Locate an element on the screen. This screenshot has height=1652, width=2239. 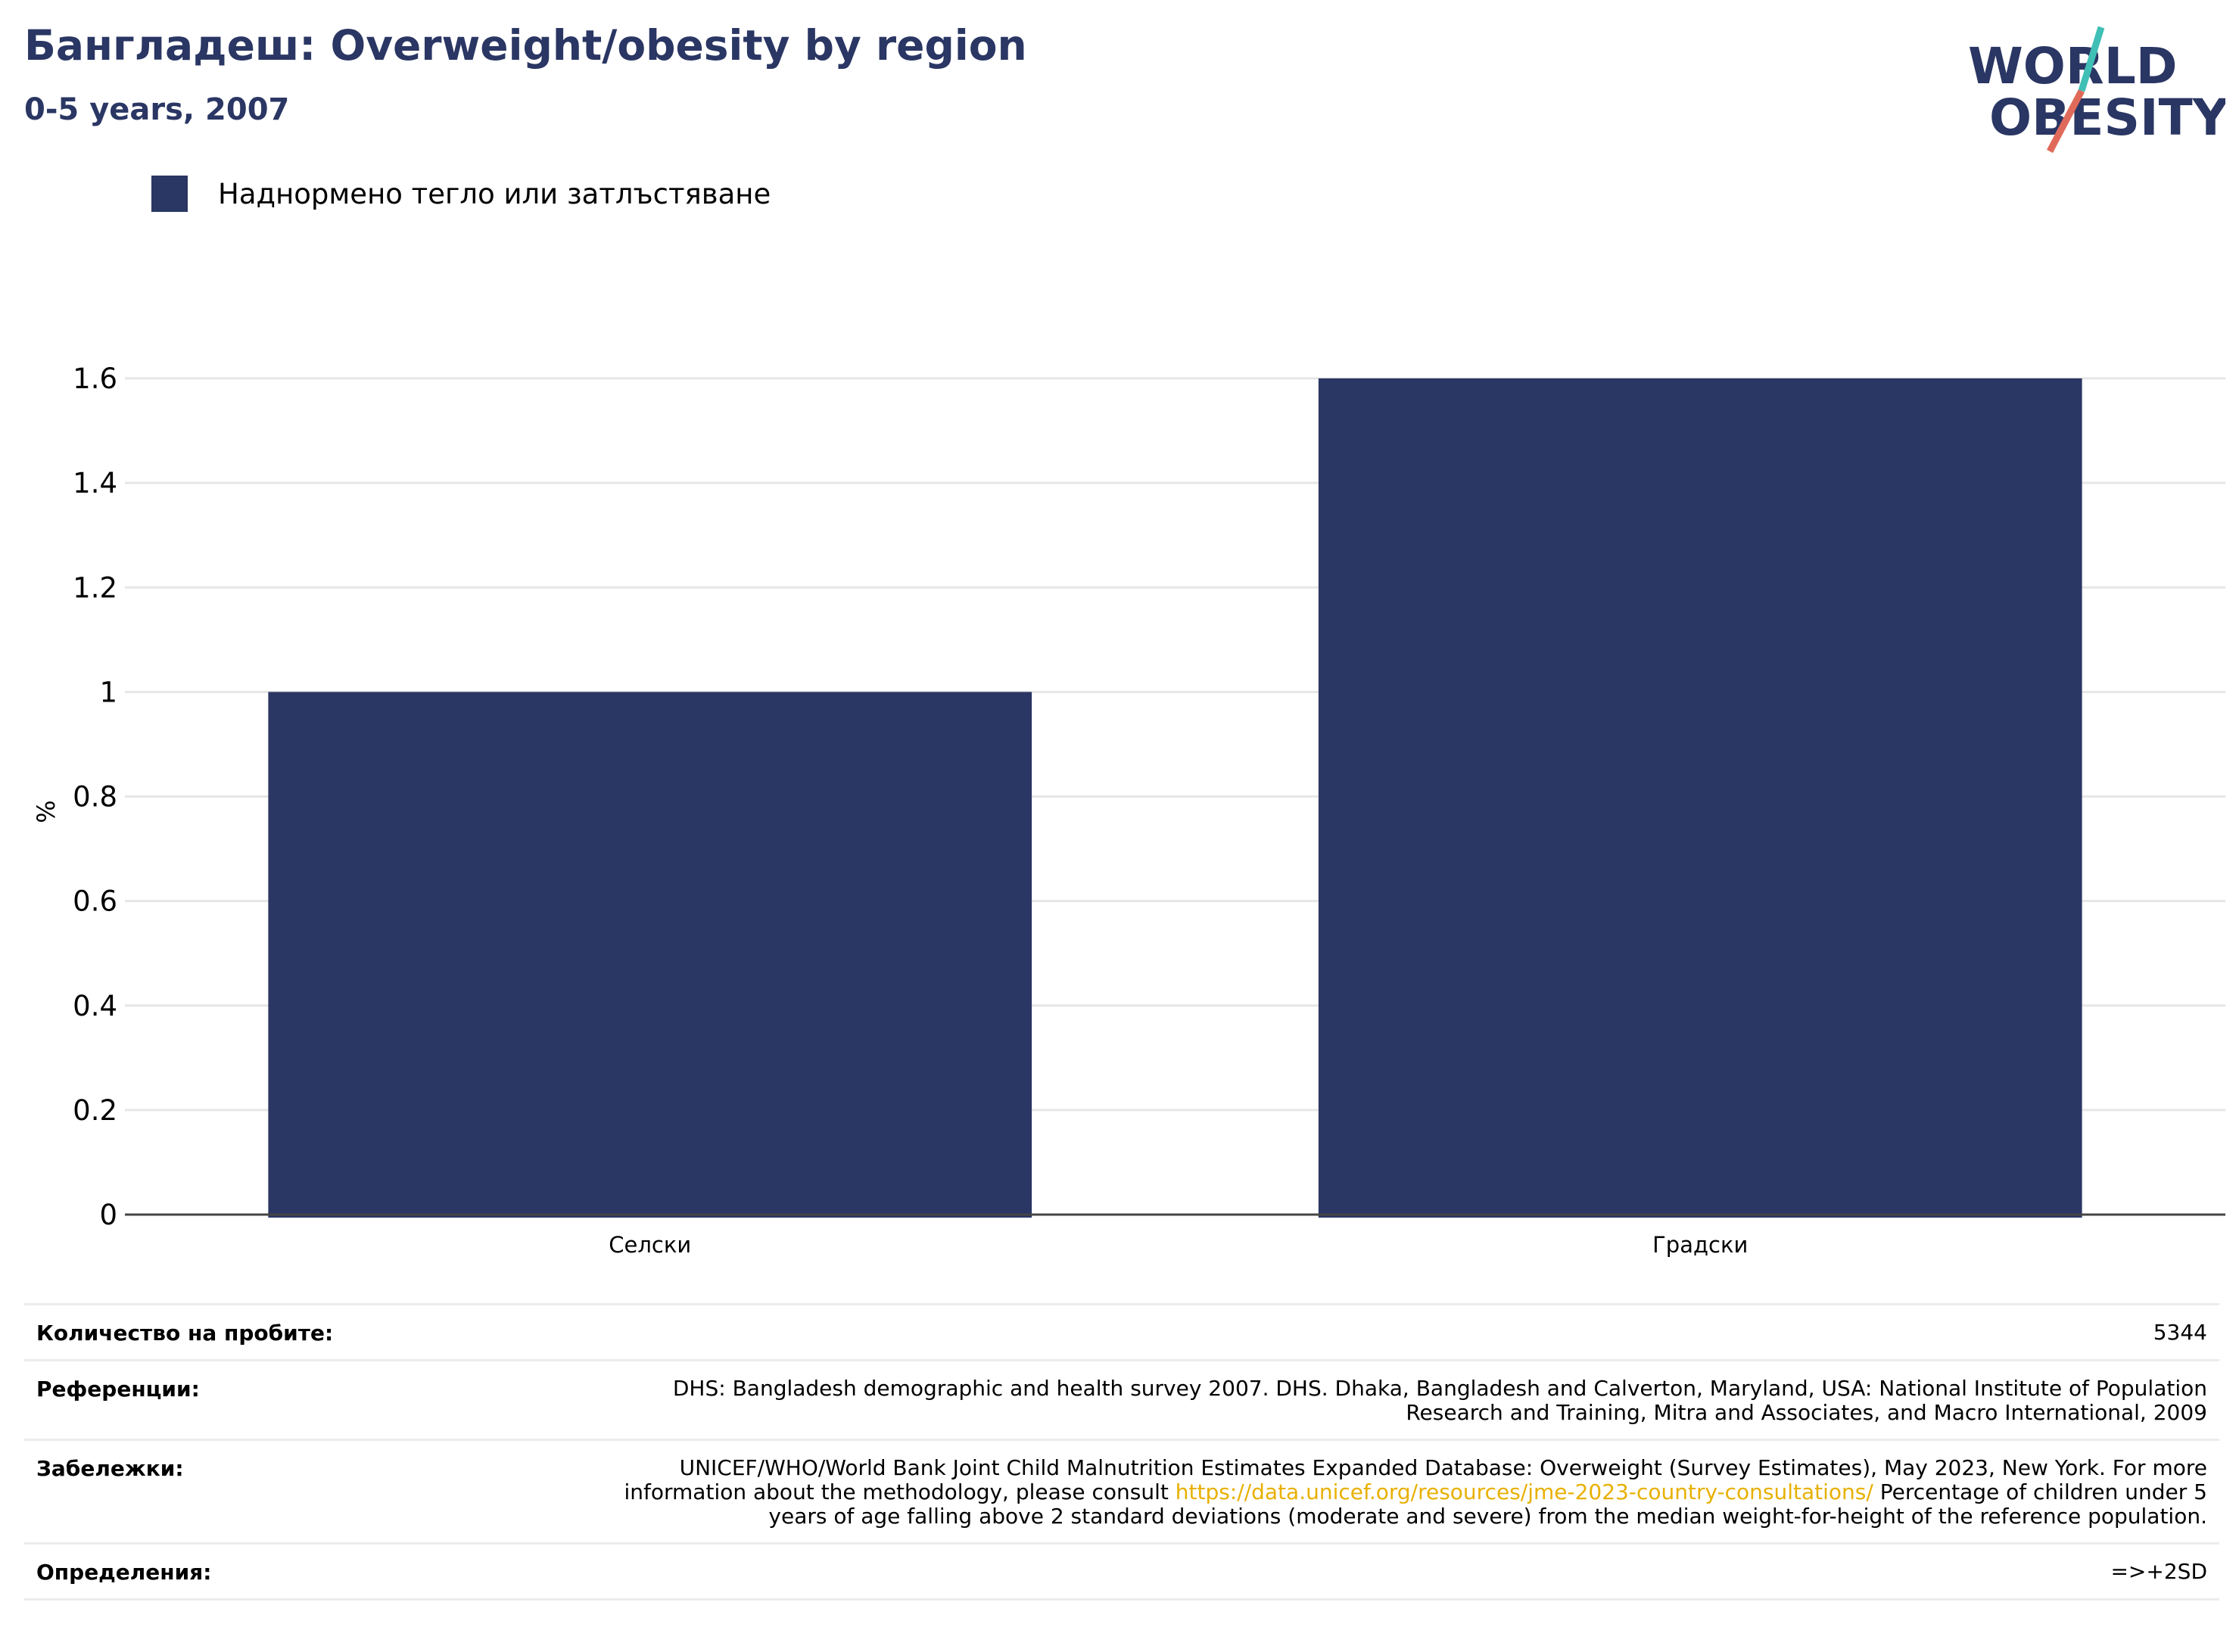
legend-swatch is located at coordinates (170, 194).